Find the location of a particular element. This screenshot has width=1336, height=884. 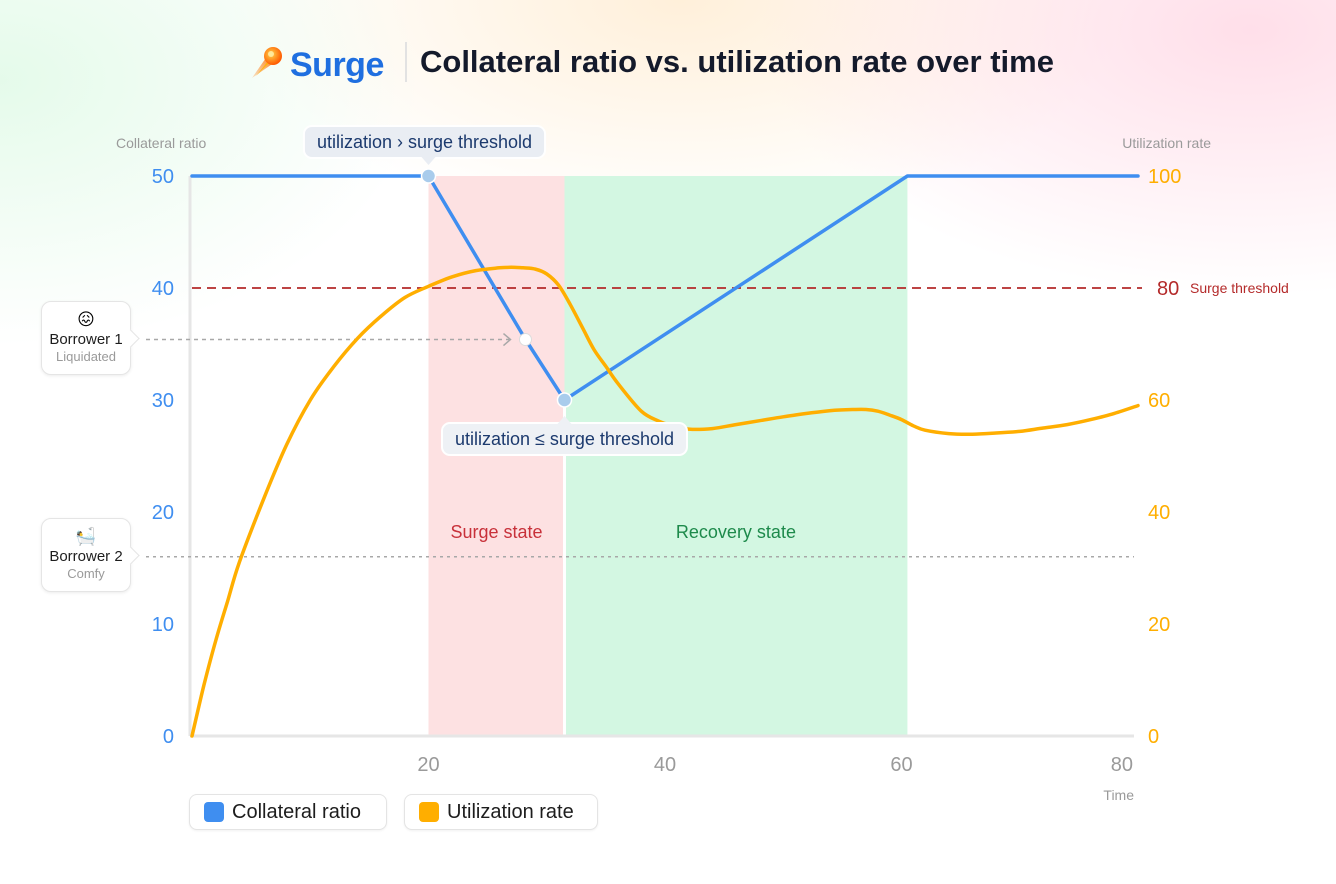

y-left-tick-label: 30 is located at coordinates (163, 401).